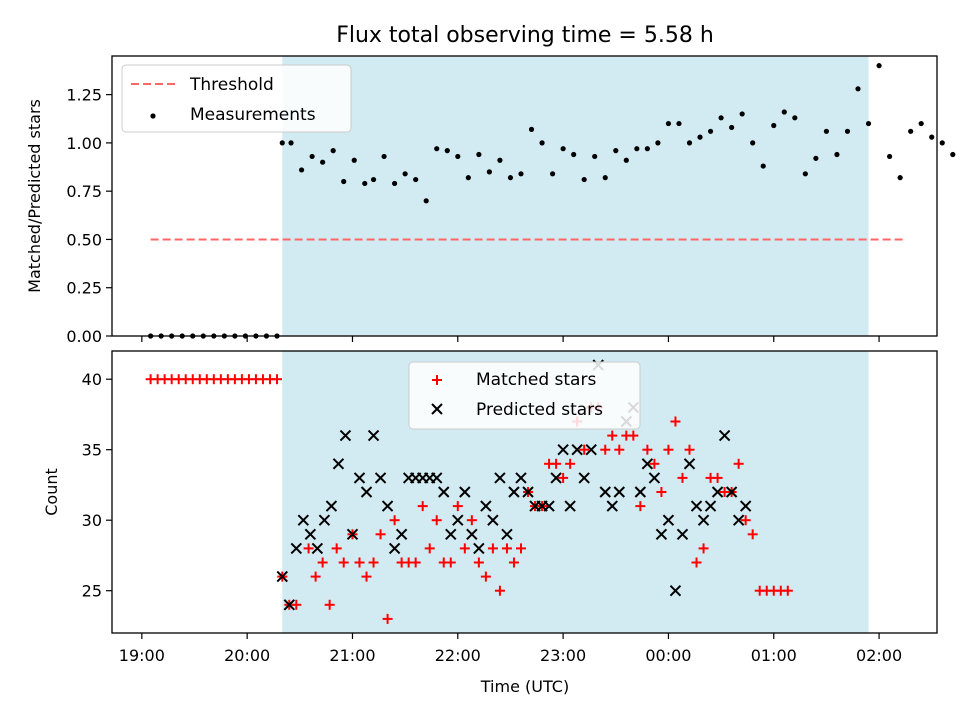  Describe the element at coordinates (51, 492) in the screenshot. I see `bottom-ylabel: Count` at that location.